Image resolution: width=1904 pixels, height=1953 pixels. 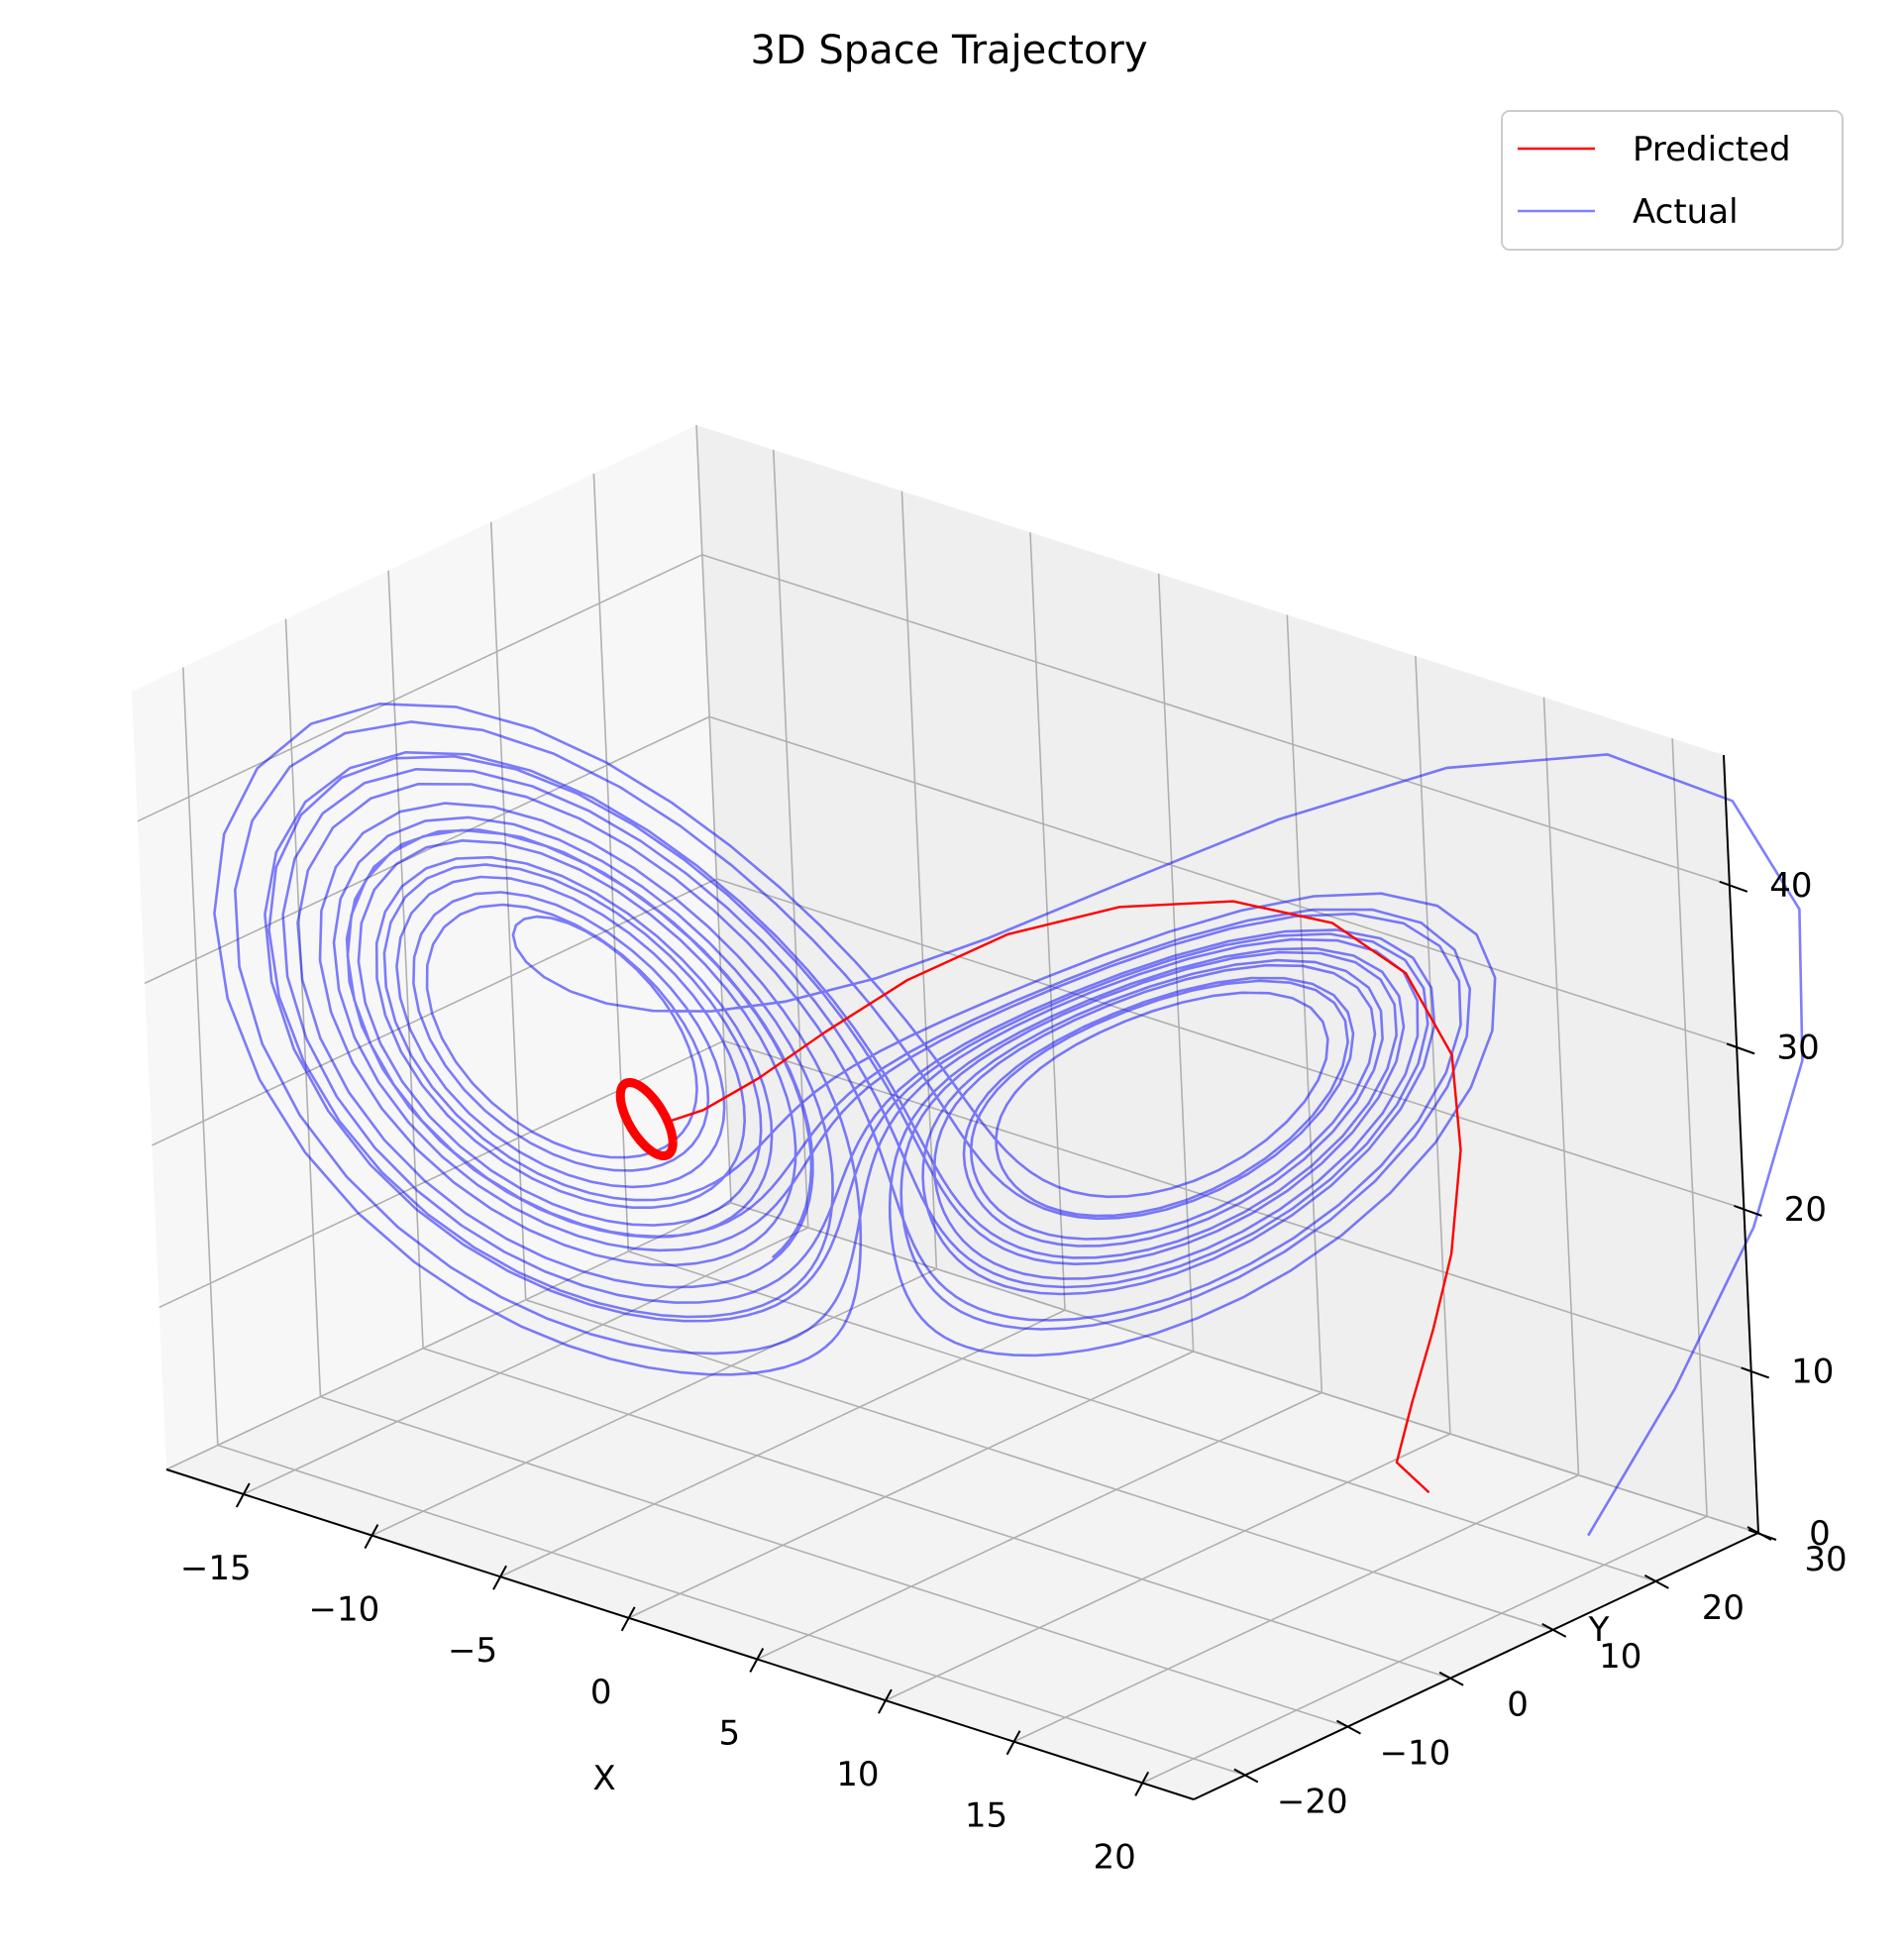 I want to click on legend: Predicted Actual, so click(x=1672, y=180).